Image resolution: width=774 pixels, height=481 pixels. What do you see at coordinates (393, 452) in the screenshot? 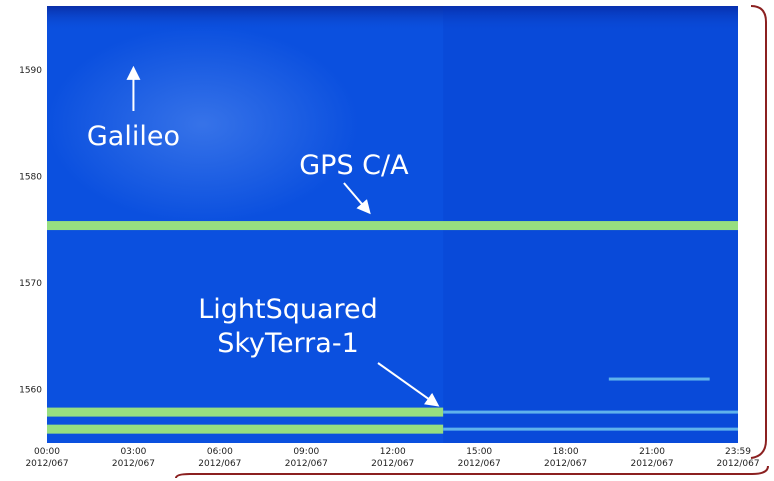
I see `x-tick-label: 12:00` at bounding box center [393, 452].